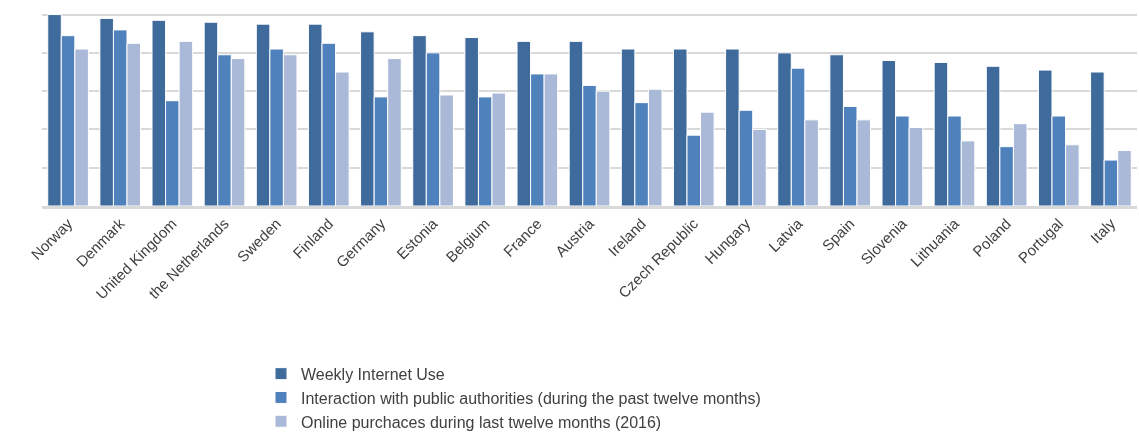  What do you see at coordinates (481, 422) in the screenshot?
I see `legend-label: Online purchaces during last twelve months (2016)` at bounding box center [481, 422].